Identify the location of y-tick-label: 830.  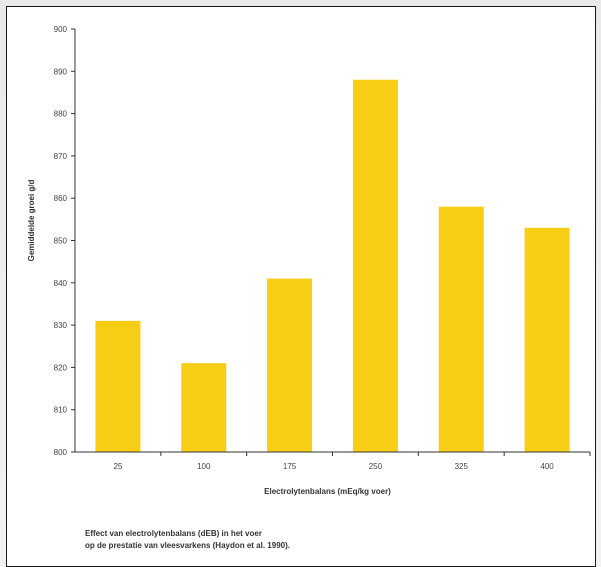
(61, 325).